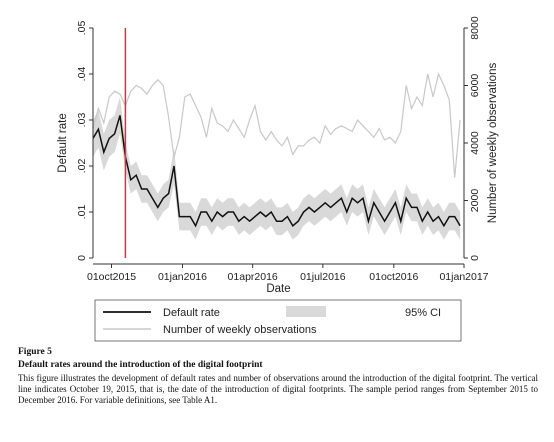 This screenshot has width=554, height=442. Describe the element at coordinates (493, 143) in the screenshot. I see `y-right-axis-title: Number of weekly observations` at that location.